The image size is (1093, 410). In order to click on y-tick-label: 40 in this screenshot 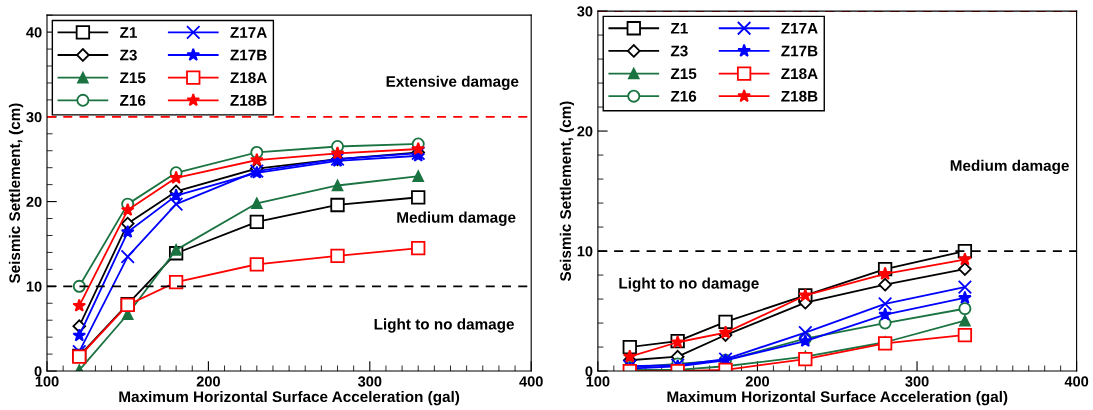, I will do `click(34, 32)`.